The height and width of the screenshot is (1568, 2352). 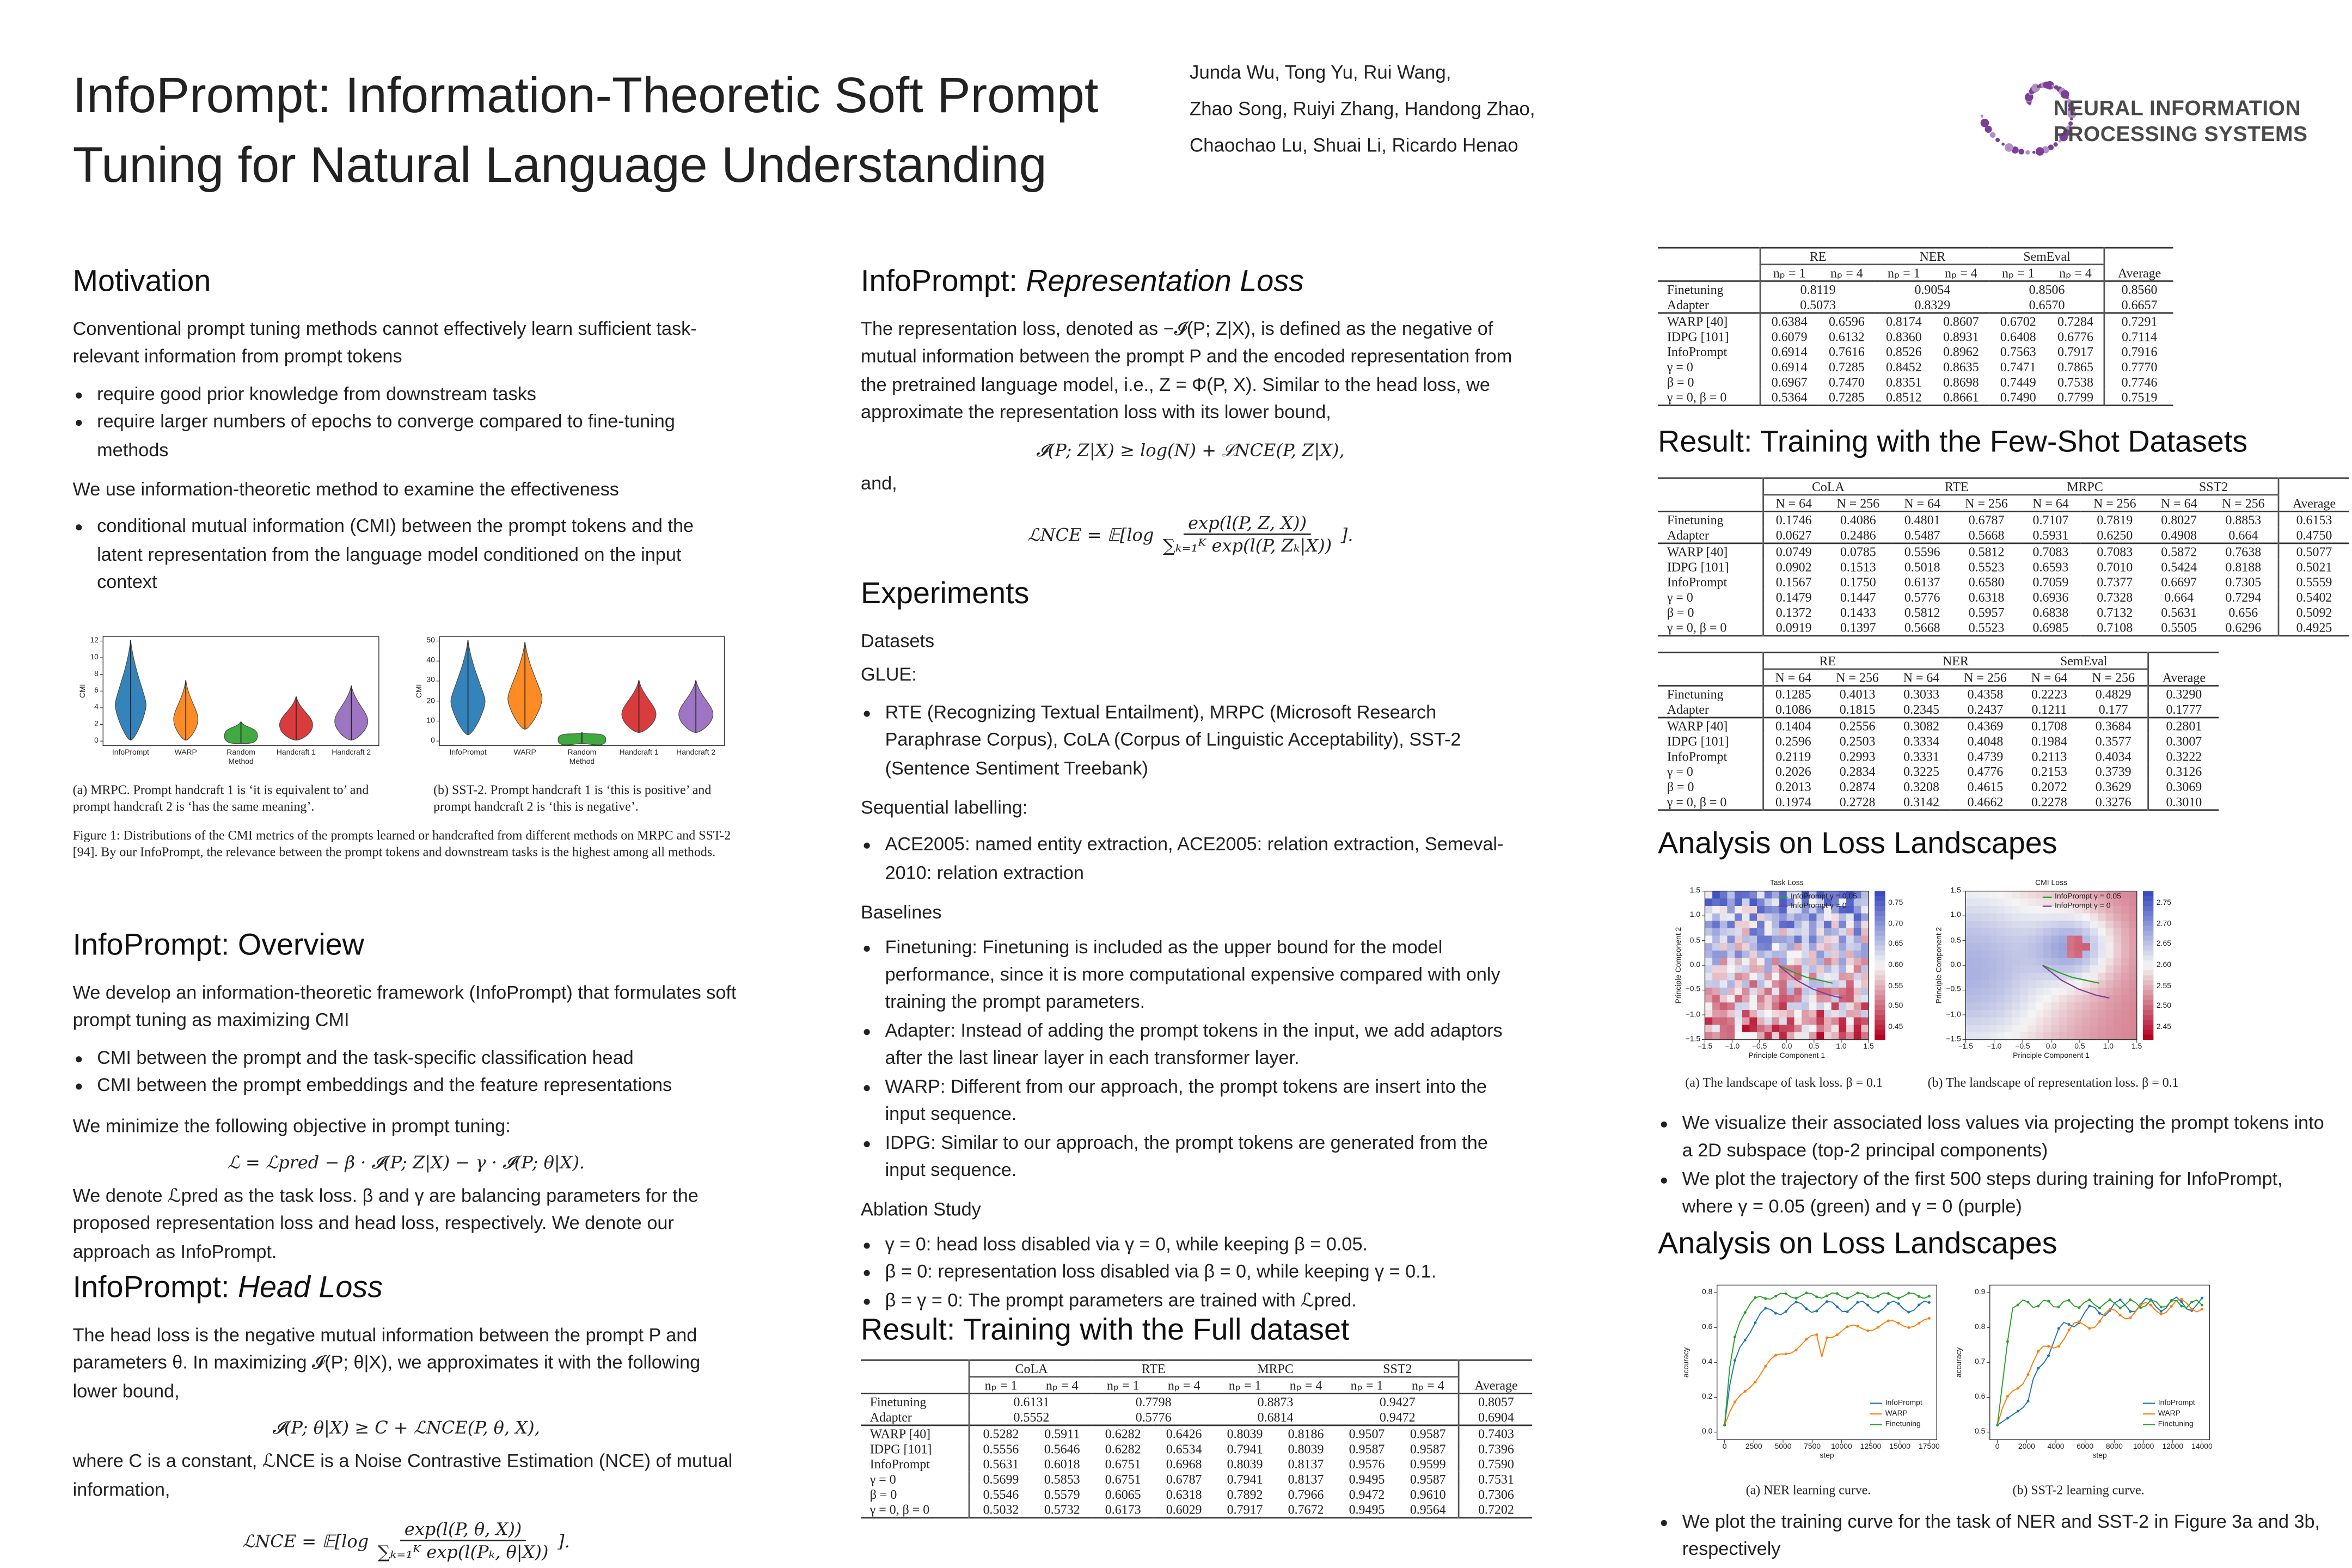 I want to click on y-tick-label: 20, so click(x=430, y=701).